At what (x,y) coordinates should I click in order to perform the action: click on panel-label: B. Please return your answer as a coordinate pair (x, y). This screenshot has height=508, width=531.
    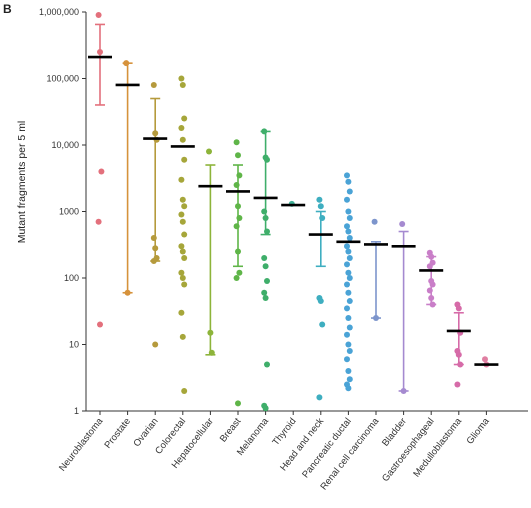
    Looking at the image, I should click on (7, 9).